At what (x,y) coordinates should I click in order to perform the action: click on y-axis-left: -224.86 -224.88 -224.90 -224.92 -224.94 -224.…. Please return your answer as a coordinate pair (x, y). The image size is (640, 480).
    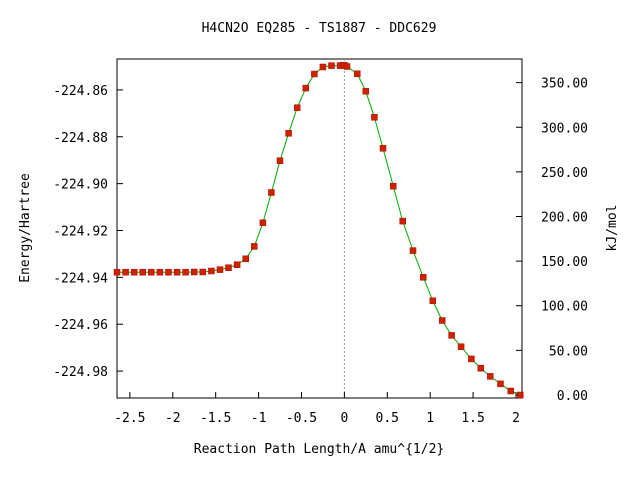
    Looking at the image, I should click on (88, 232).